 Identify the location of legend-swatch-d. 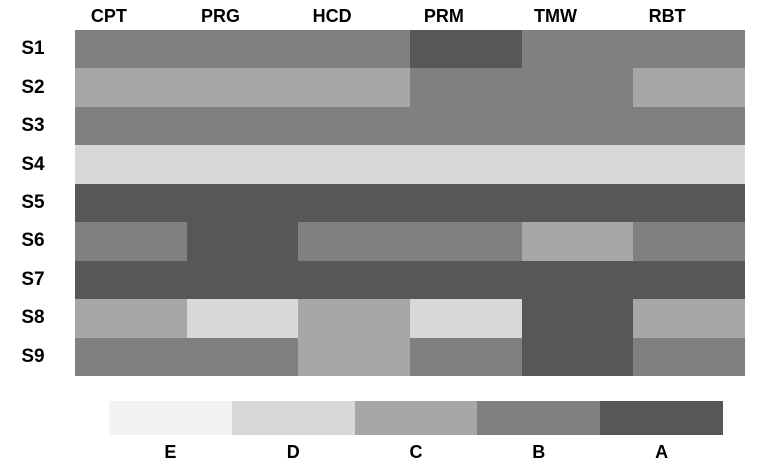
(293, 418).